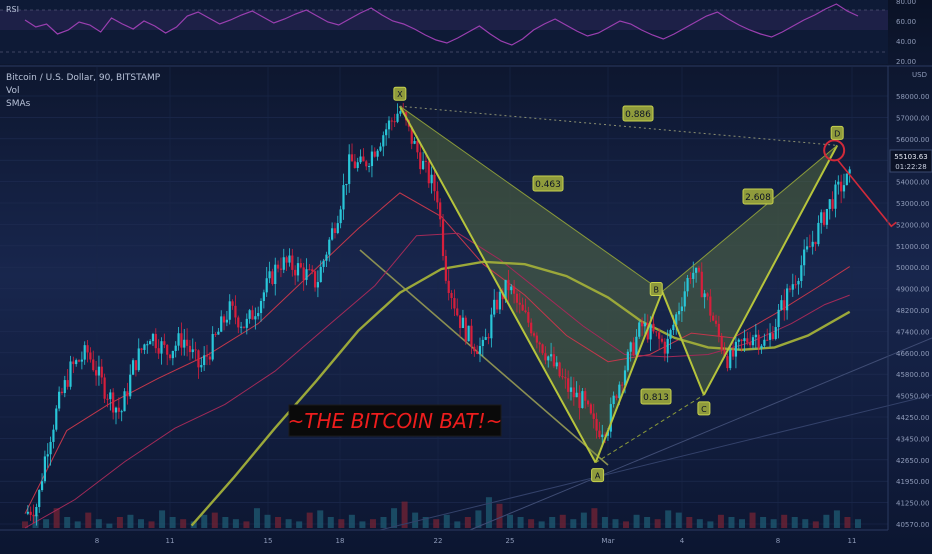  Describe the element at coordinates (912, 332) in the screenshot. I see `price-tick-label: 47400.00` at that location.